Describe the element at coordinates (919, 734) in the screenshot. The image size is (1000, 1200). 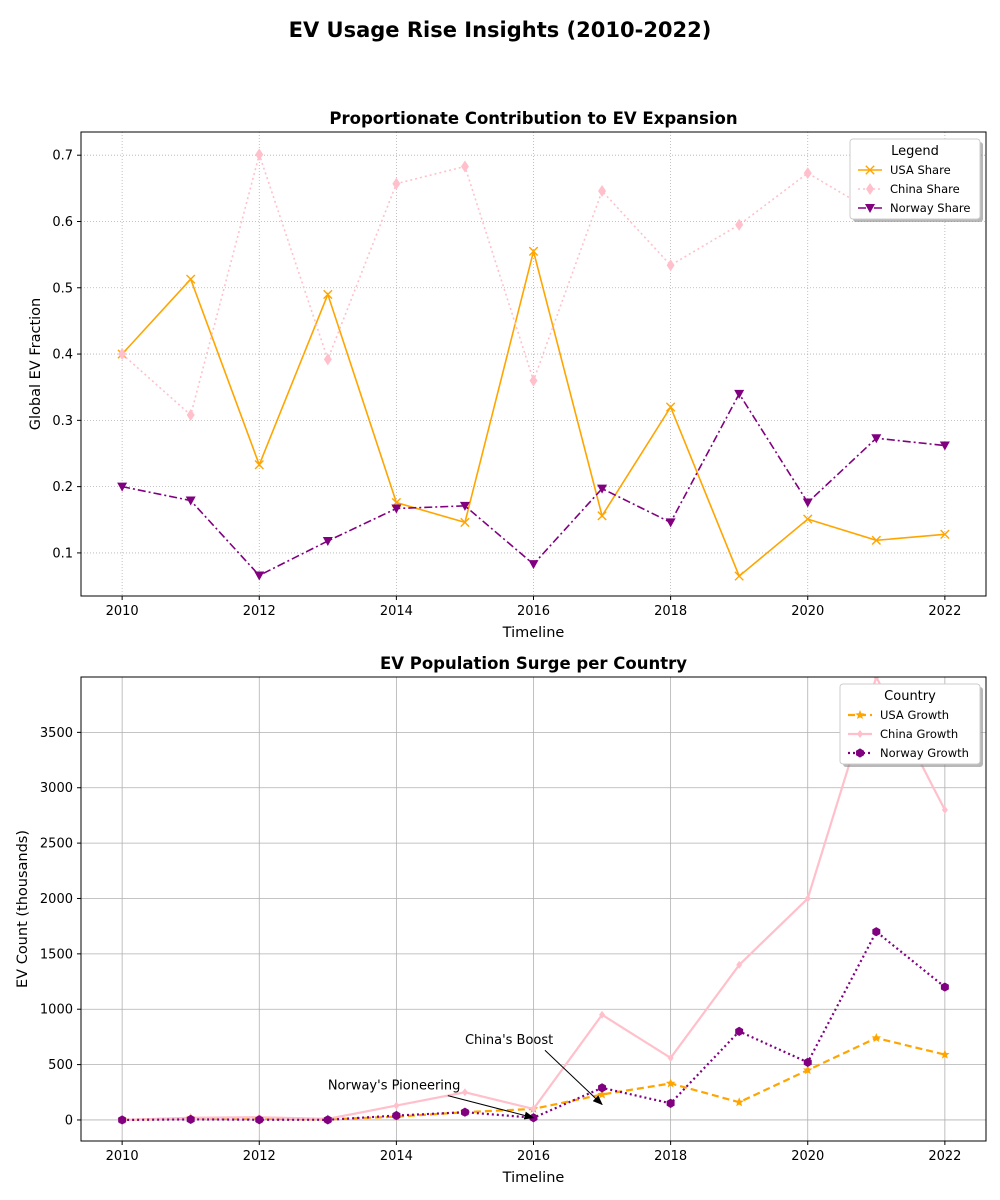
I see `legend-entry: China Growth` at that location.